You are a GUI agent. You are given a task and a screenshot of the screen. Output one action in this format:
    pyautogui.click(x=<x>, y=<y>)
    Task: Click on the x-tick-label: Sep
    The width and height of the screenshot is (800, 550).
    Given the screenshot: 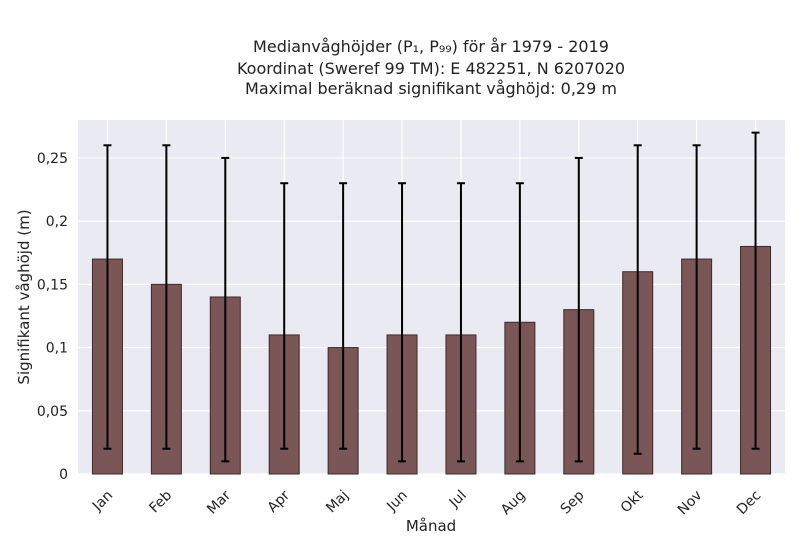 What is the action you would take?
    pyautogui.click(x=573, y=502)
    